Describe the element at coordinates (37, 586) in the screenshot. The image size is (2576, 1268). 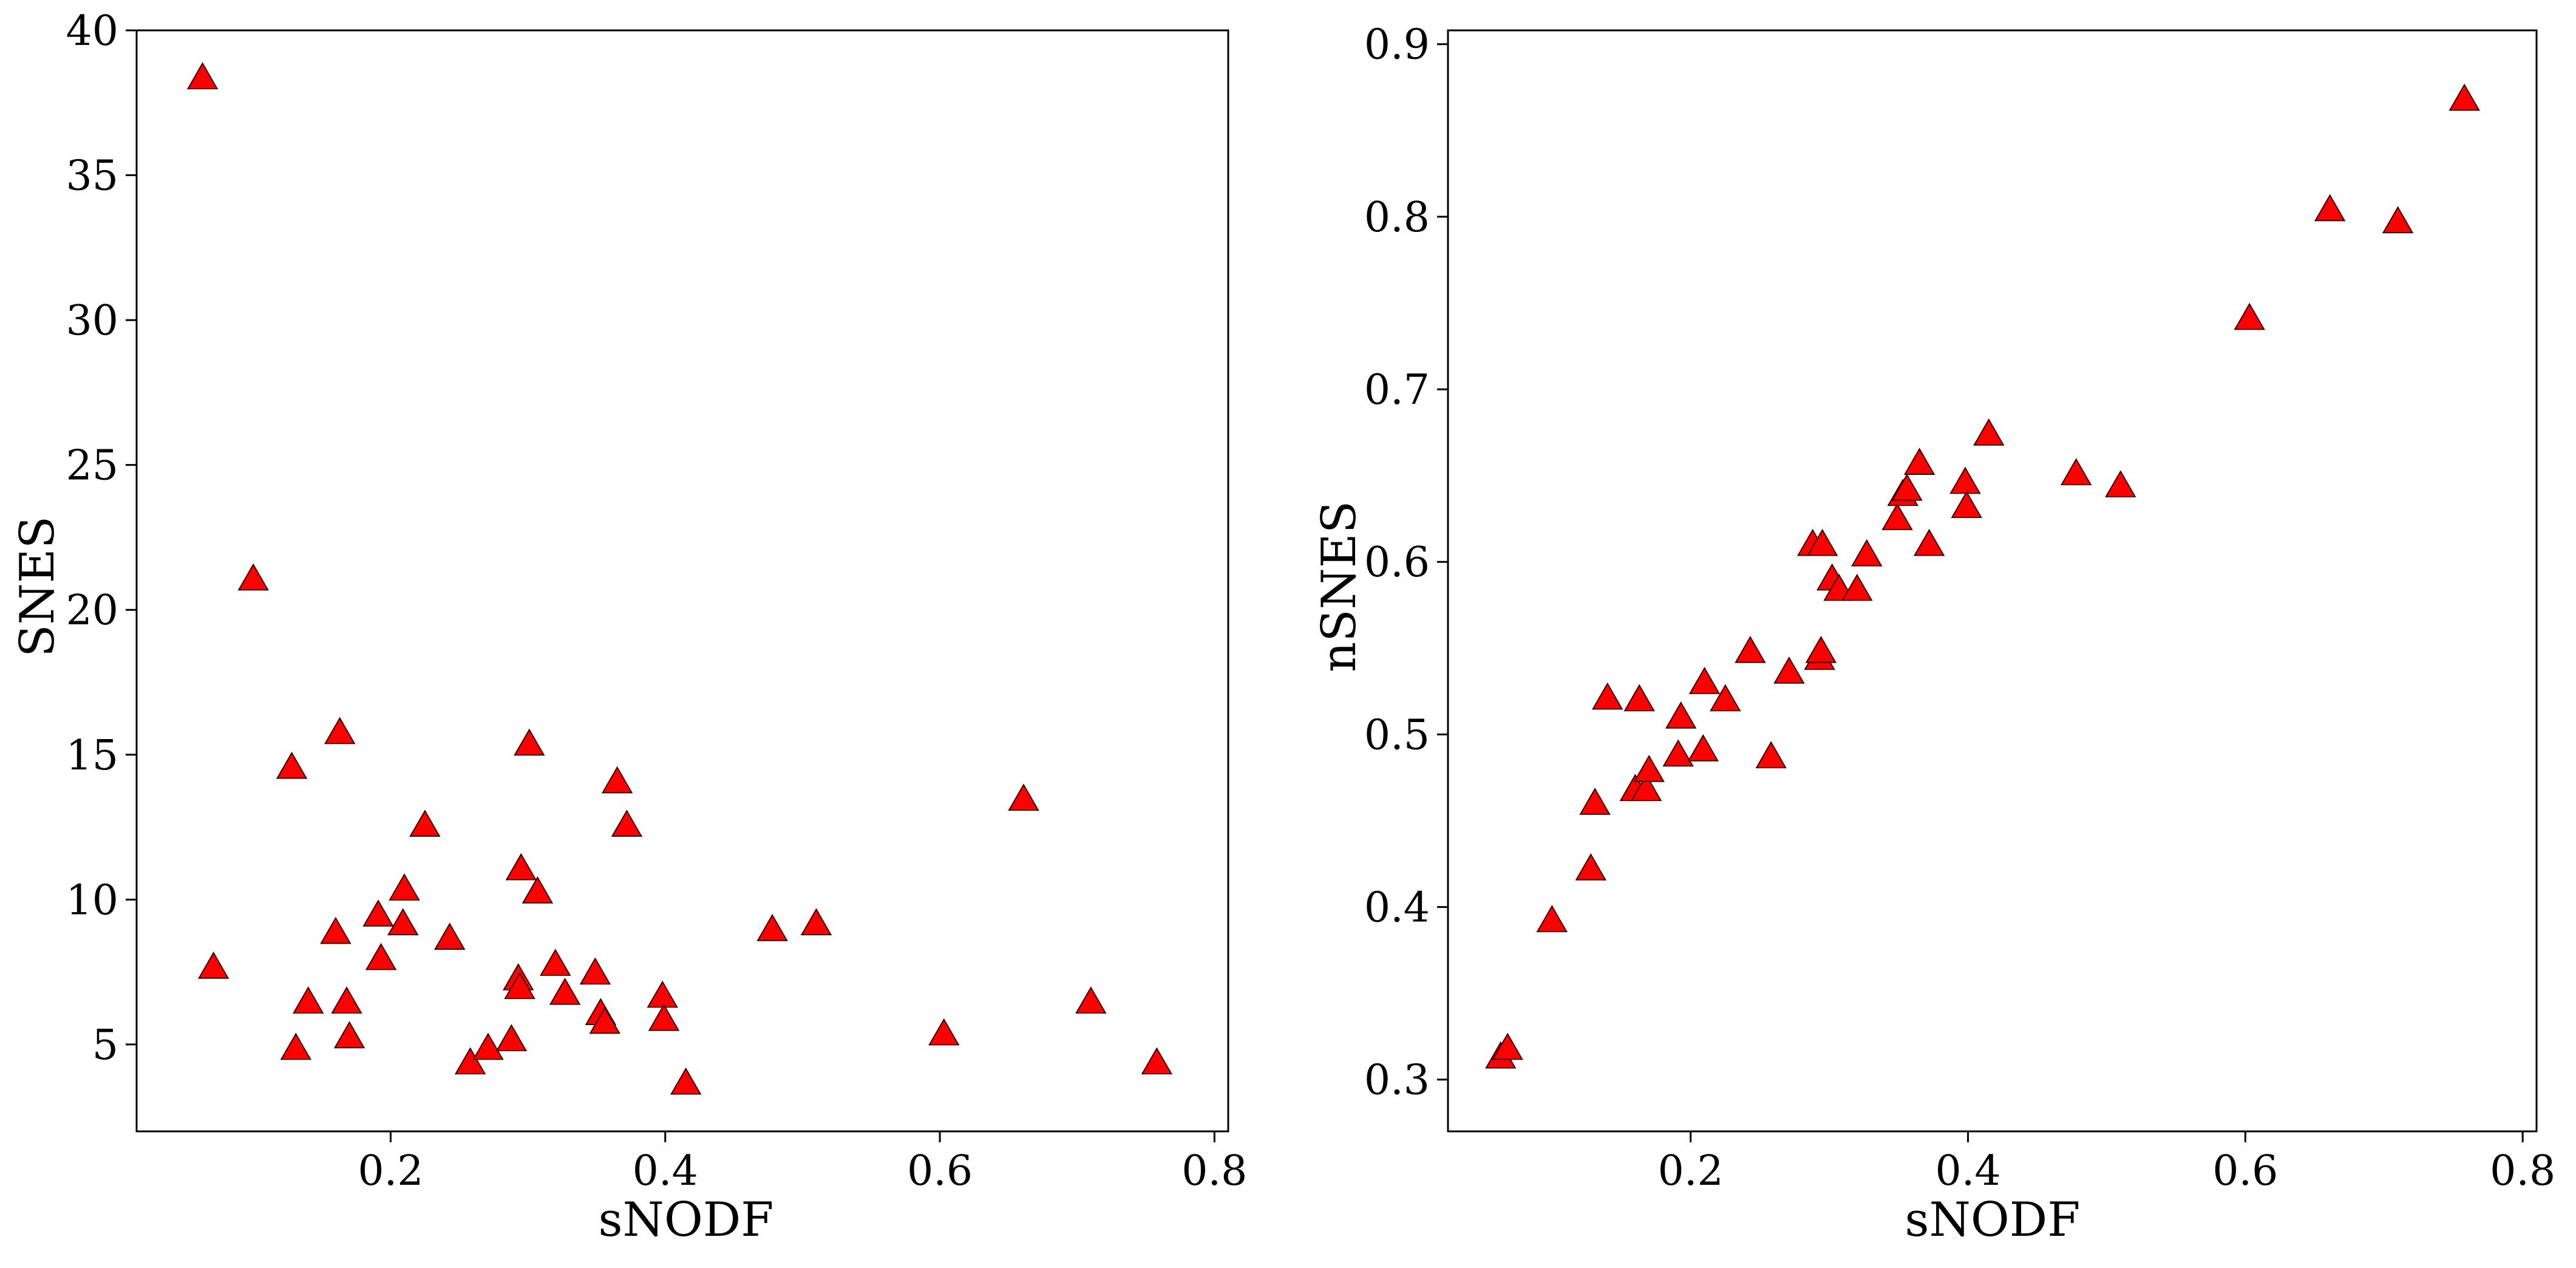
I see `left-y-axis-label: SNES` at that location.